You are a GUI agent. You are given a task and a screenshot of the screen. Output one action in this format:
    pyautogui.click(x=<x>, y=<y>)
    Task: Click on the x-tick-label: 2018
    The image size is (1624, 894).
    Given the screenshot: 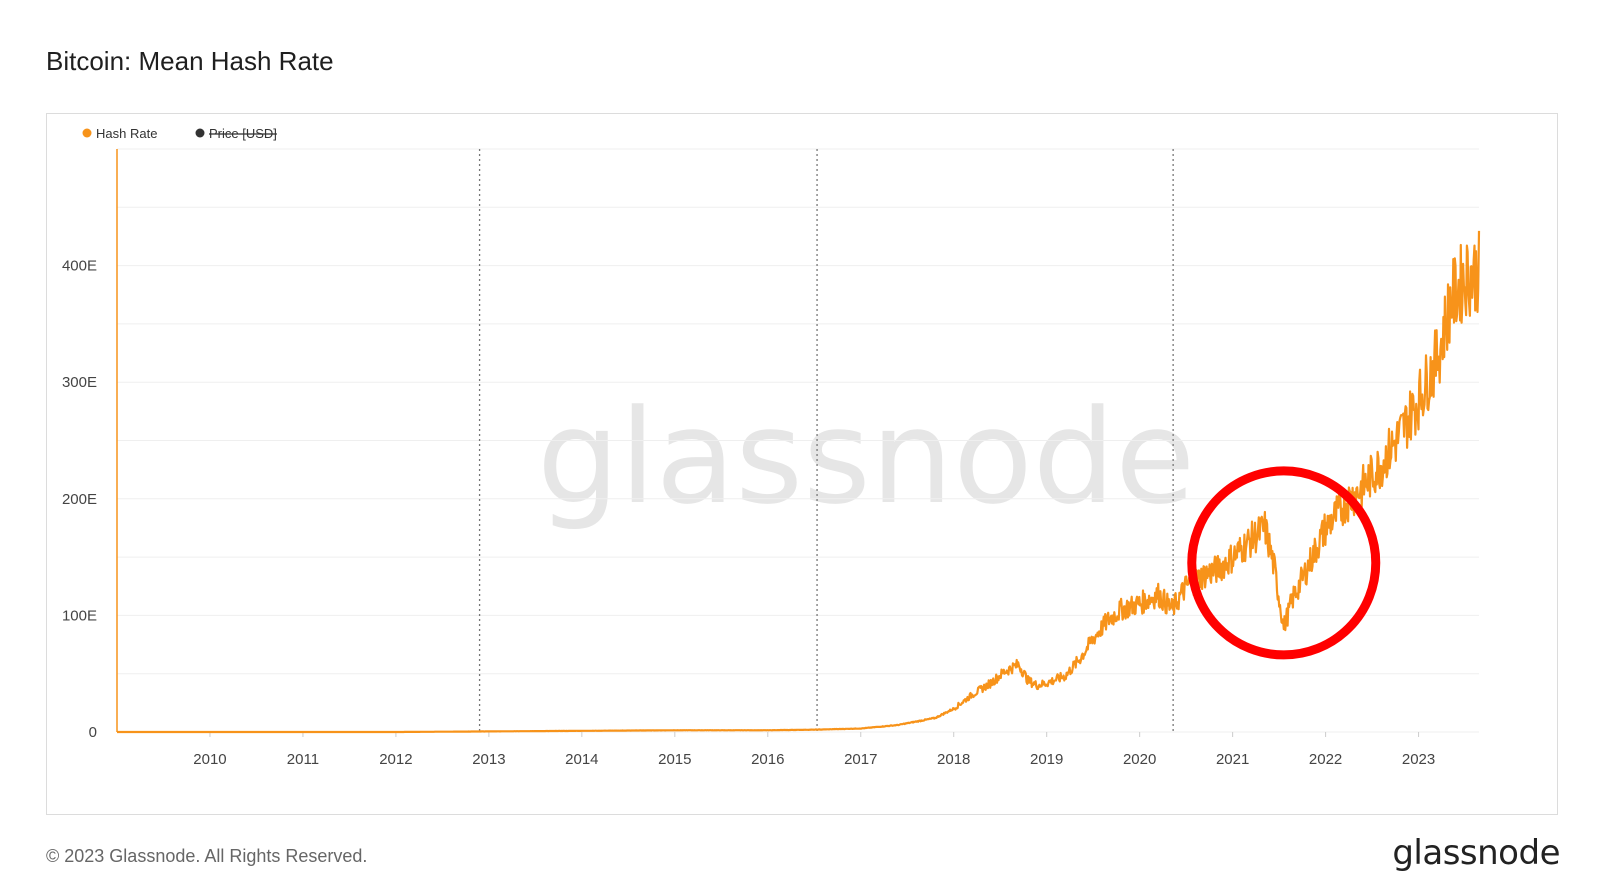 What is the action you would take?
    pyautogui.click(x=953, y=759)
    